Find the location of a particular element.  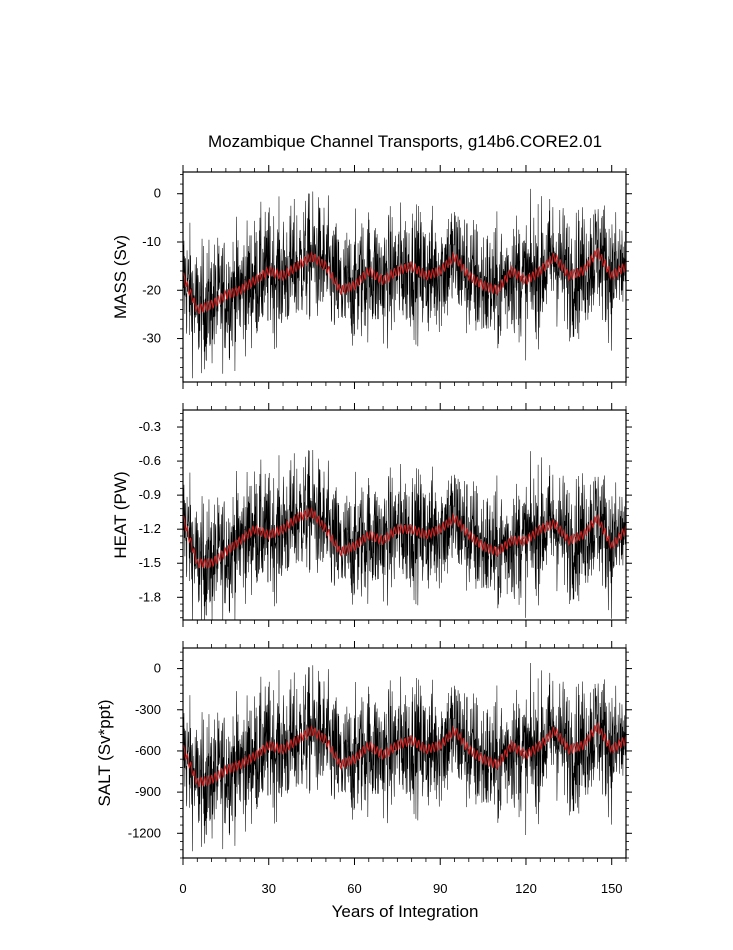

y-tick-label: -0.6 is located at coordinates (150, 460).